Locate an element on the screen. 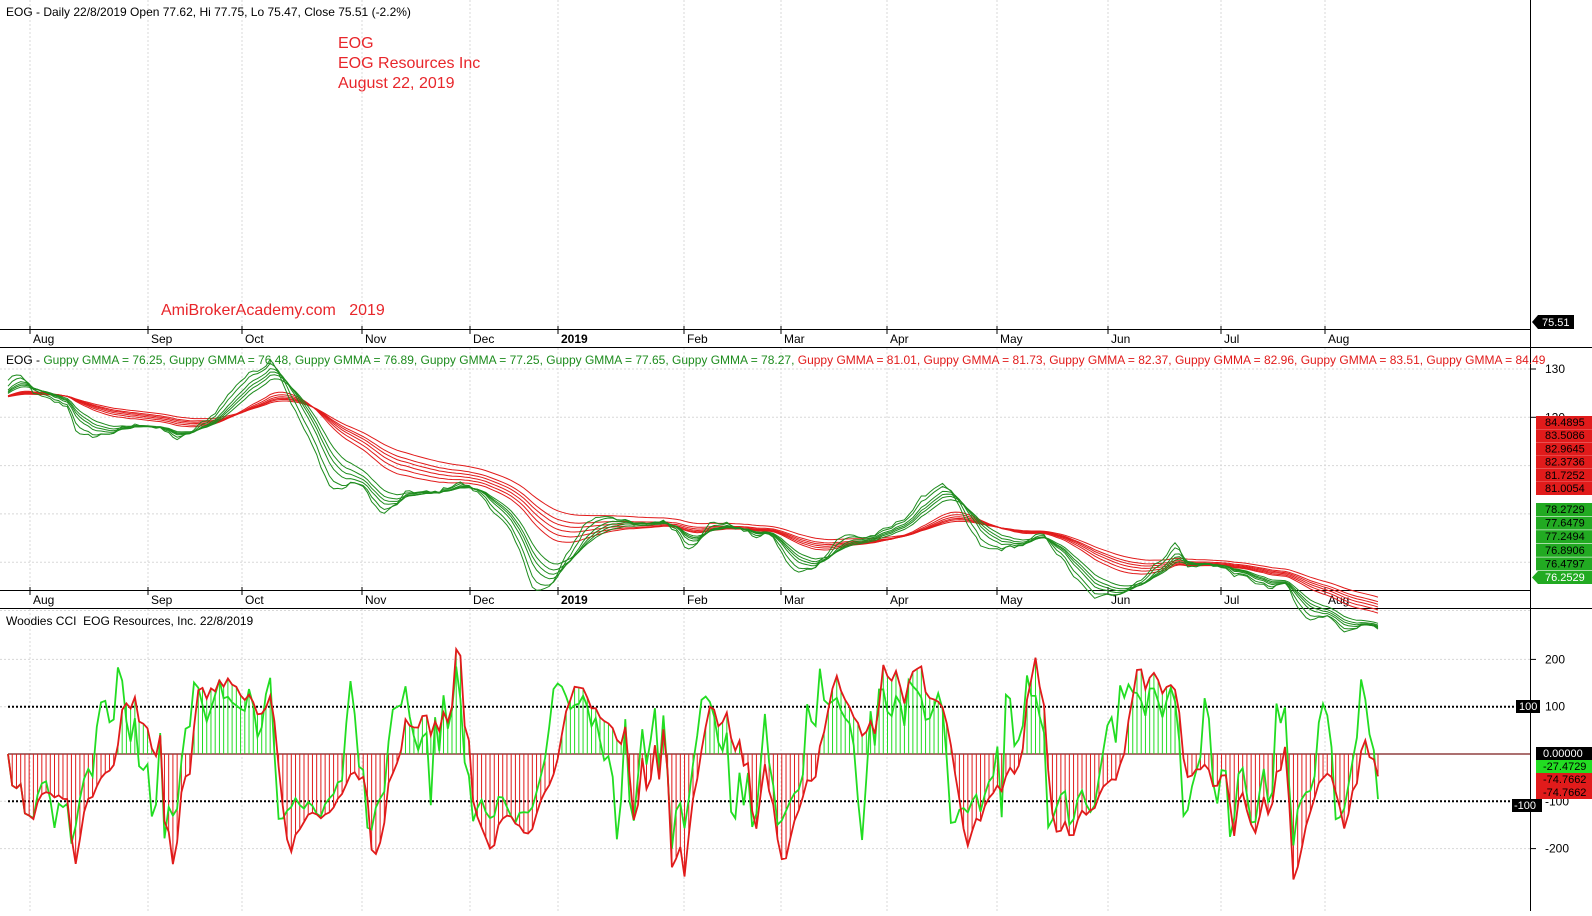 The image size is (1592, 916). gmma-x-tick-label: Apr is located at coordinates (899, 600).